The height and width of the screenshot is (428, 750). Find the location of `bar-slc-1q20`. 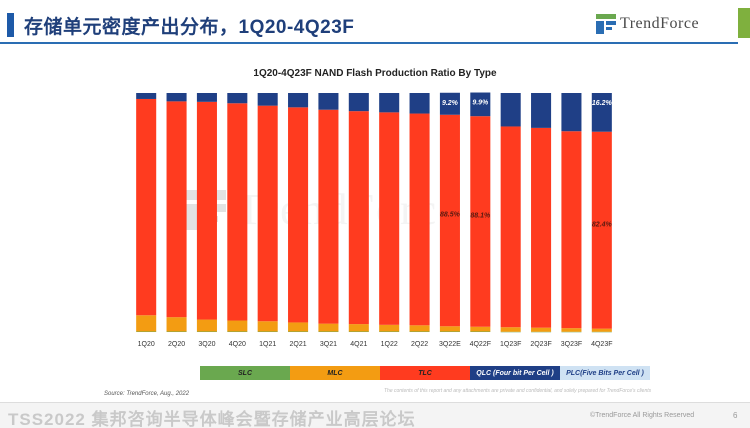

bar-slc-1q20 is located at coordinates (146, 332).